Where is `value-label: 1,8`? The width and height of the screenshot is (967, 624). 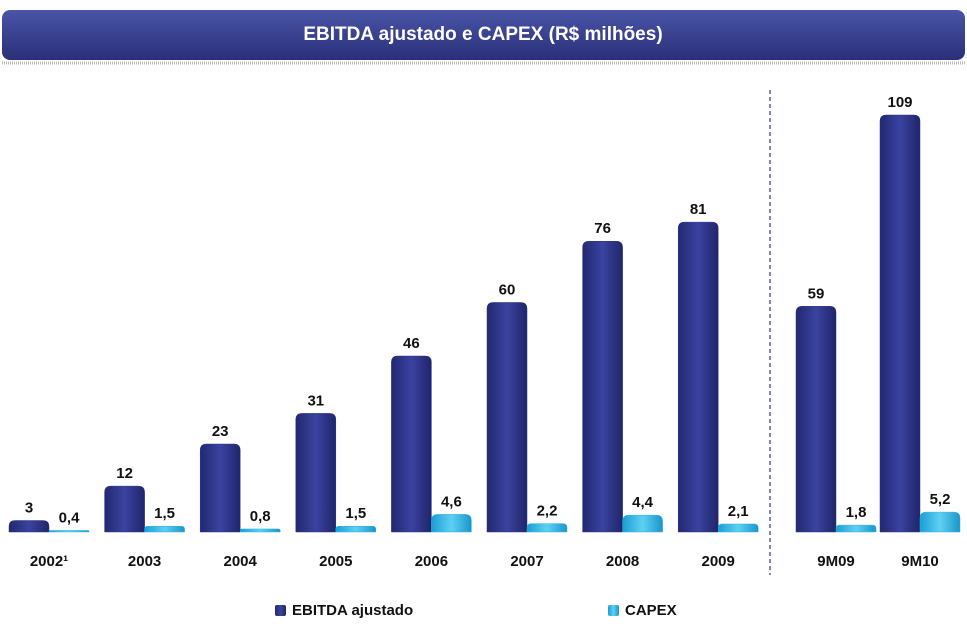 value-label: 1,8 is located at coordinates (856, 512).